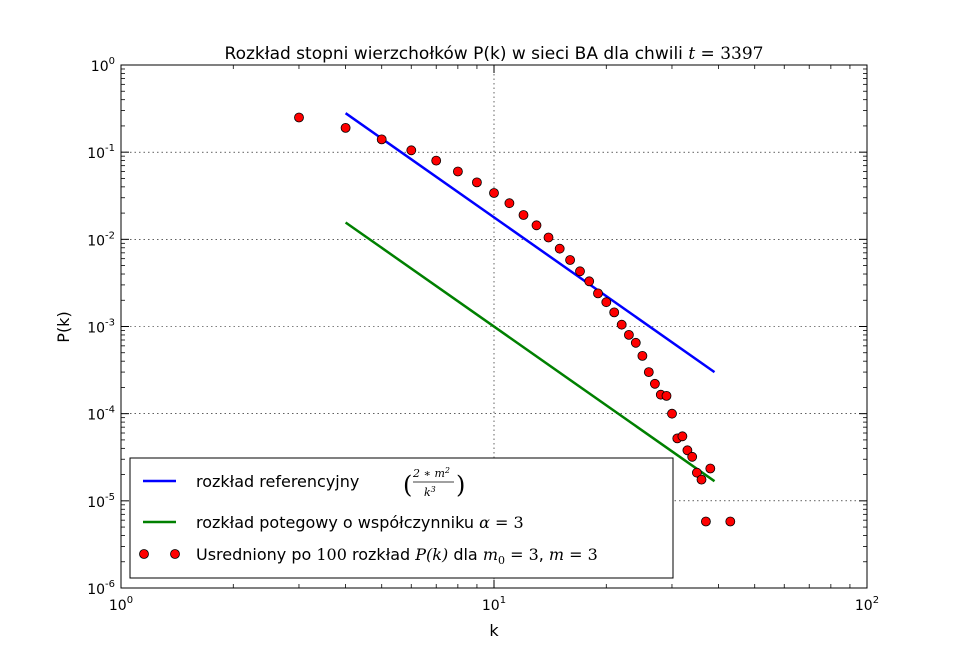  What do you see at coordinates (434, 482) in the screenshot?
I see `legend-formula-reference: ( 2 ∗ m2 k3 )` at bounding box center [434, 482].